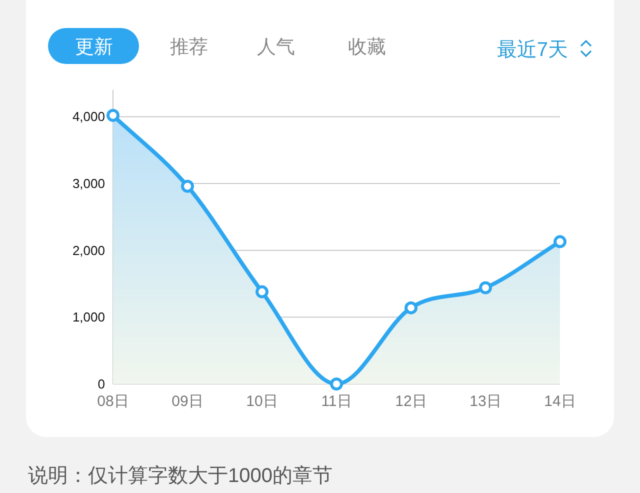  Describe the element at coordinates (532, 50) in the screenshot. I see `text: 最近7天` at that location.